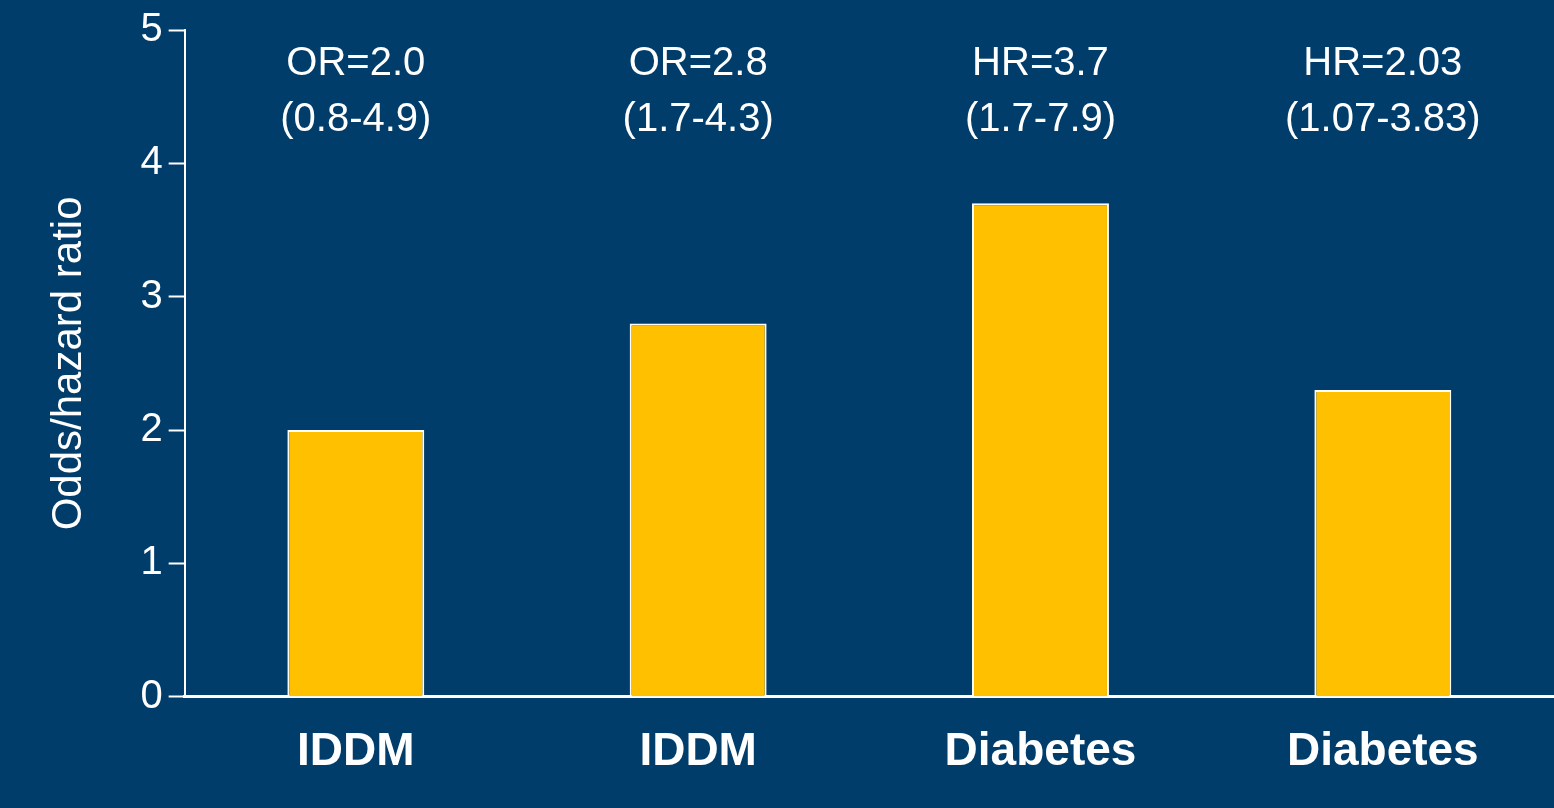  I want to click on y-axis-title: Odds/hazard ratio, so click(66, 363).